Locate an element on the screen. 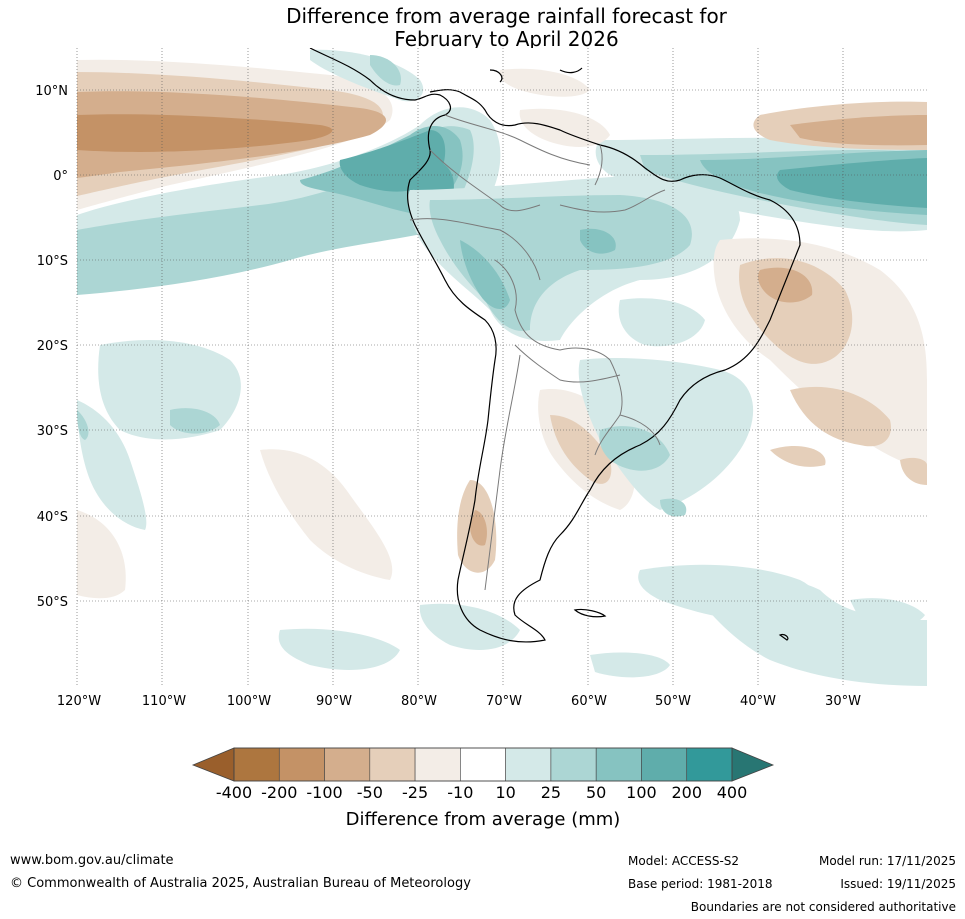  model-name: Model: ACCESS-S2 is located at coordinates (684, 861).